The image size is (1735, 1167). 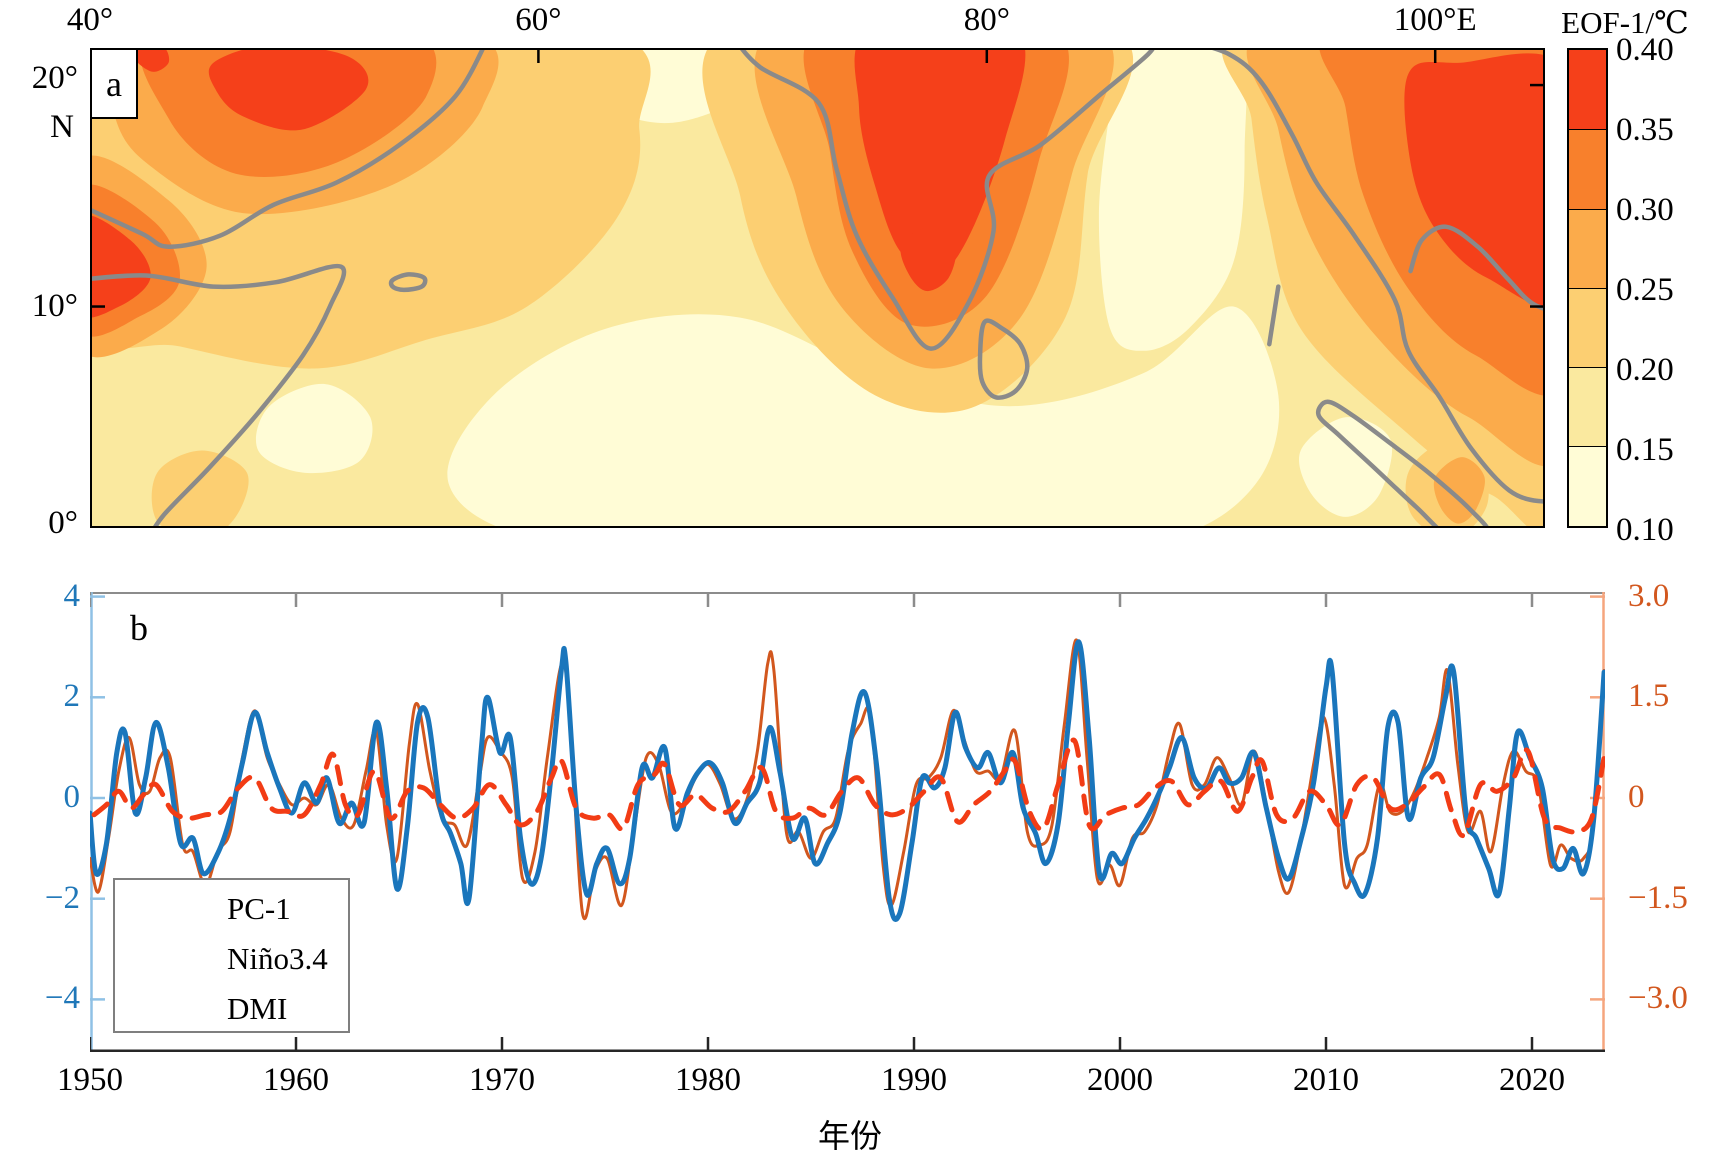 What do you see at coordinates (1120, 1080) in the screenshot?
I see `x-tick-2000: 2000` at bounding box center [1120, 1080].